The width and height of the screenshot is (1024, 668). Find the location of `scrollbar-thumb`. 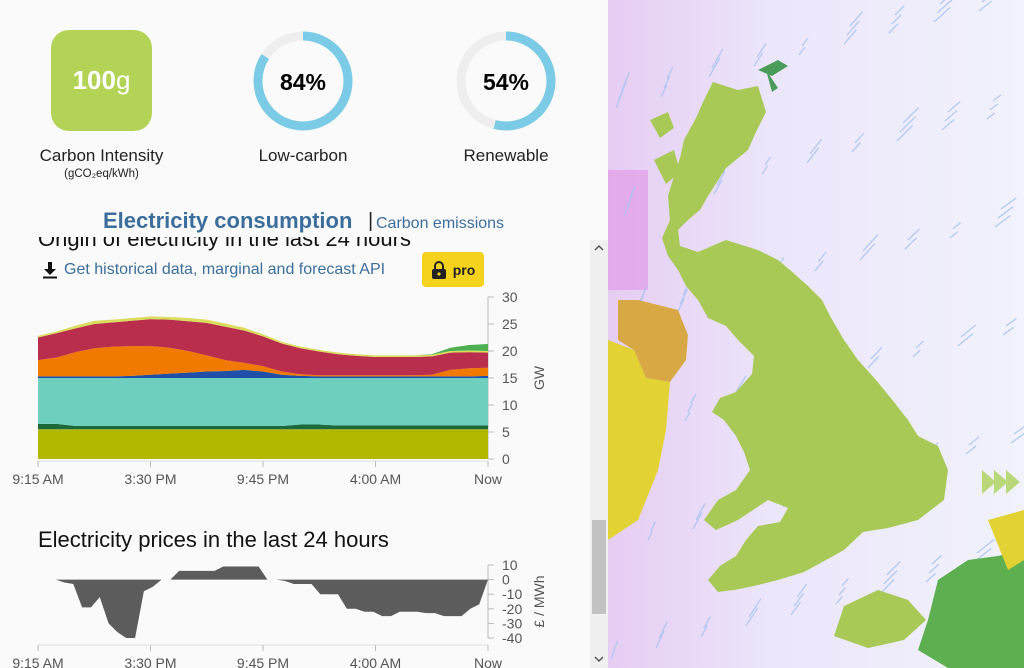

scrollbar-thumb is located at coordinates (599, 567).